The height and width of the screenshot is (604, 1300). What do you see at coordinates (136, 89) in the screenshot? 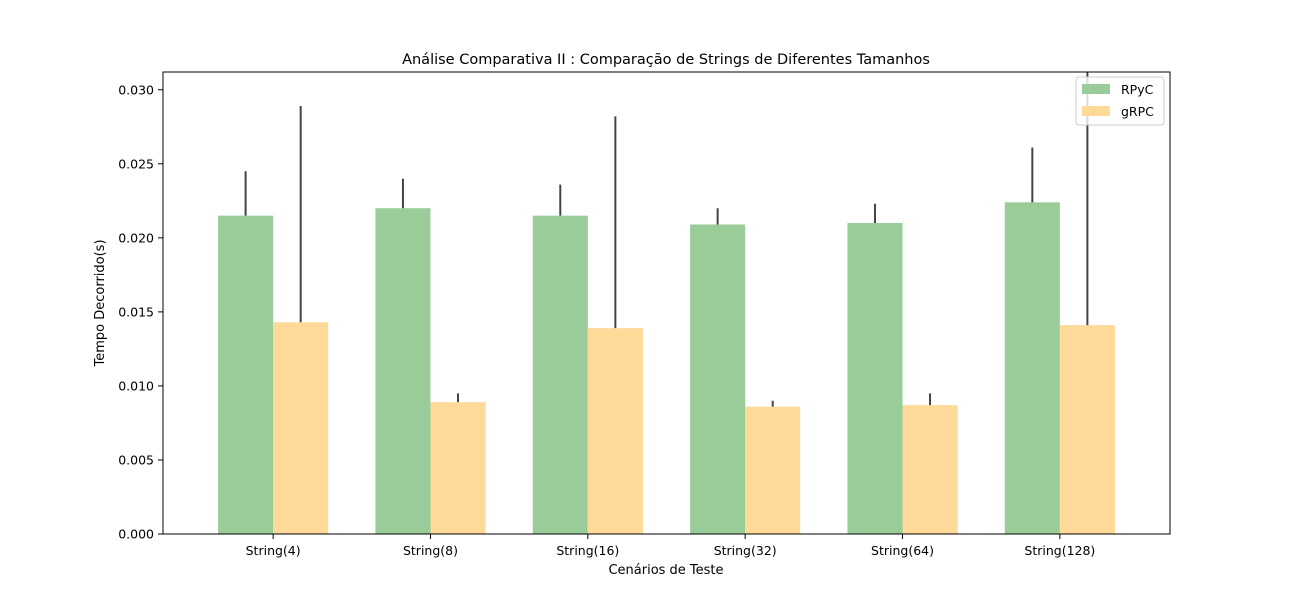
I see `y-tick-label: 0.030` at bounding box center [136, 89].